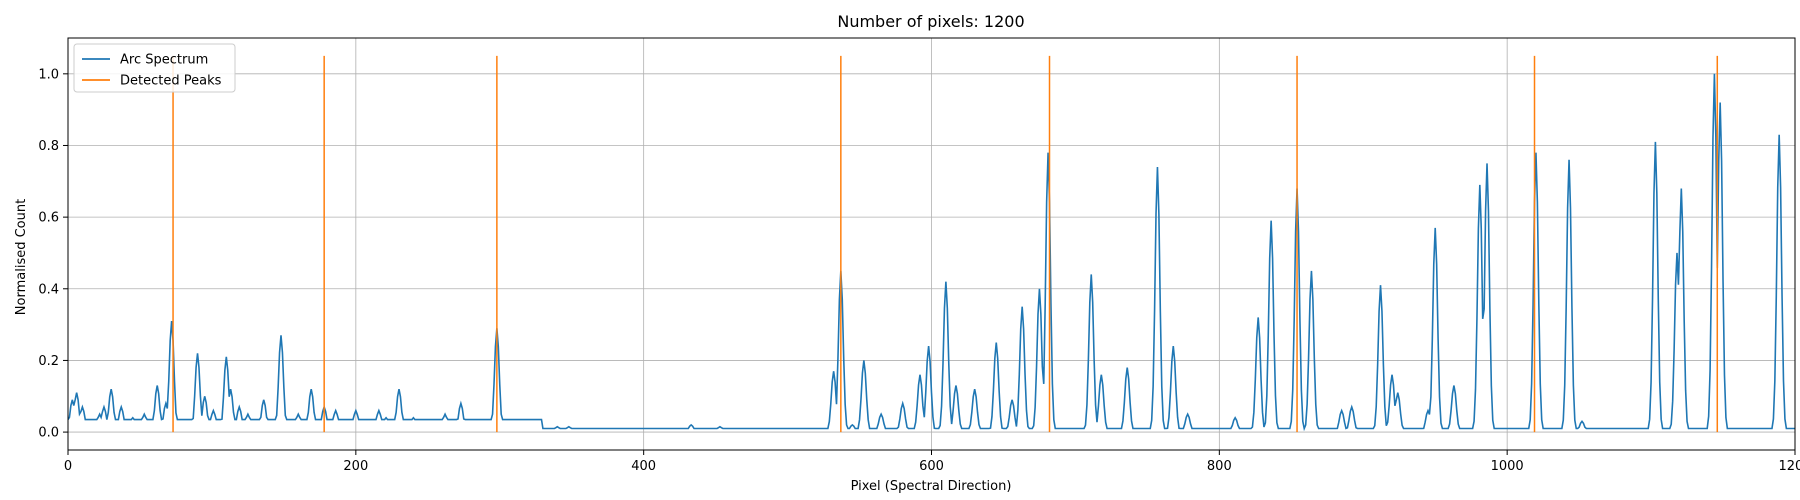 The height and width of the screenshot is (500, 1800). I want to click on x-tick-label: 200, so click(355, 466).